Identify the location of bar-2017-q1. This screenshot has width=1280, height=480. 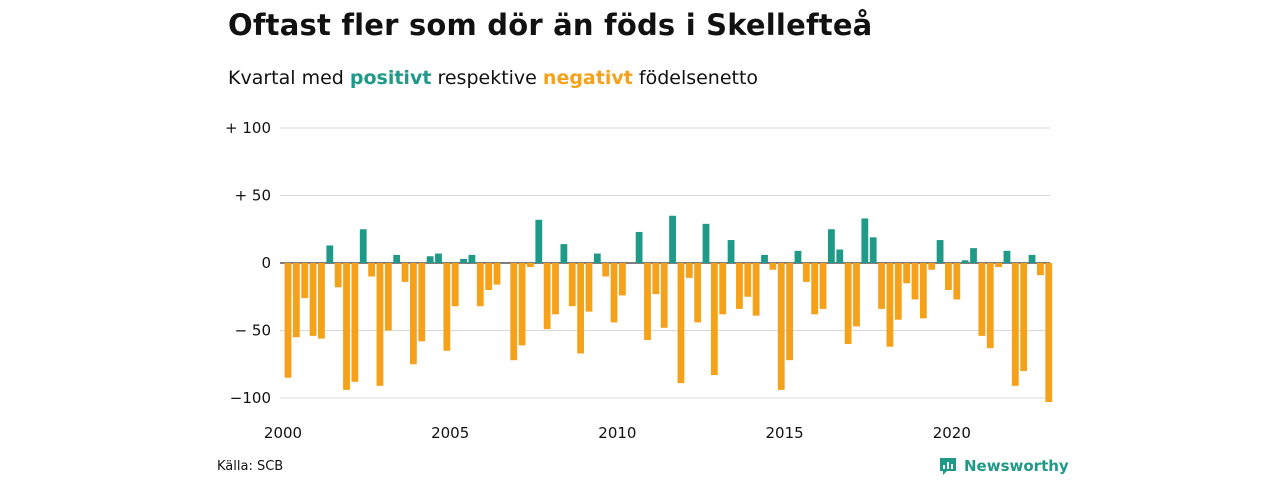
(856, 295).